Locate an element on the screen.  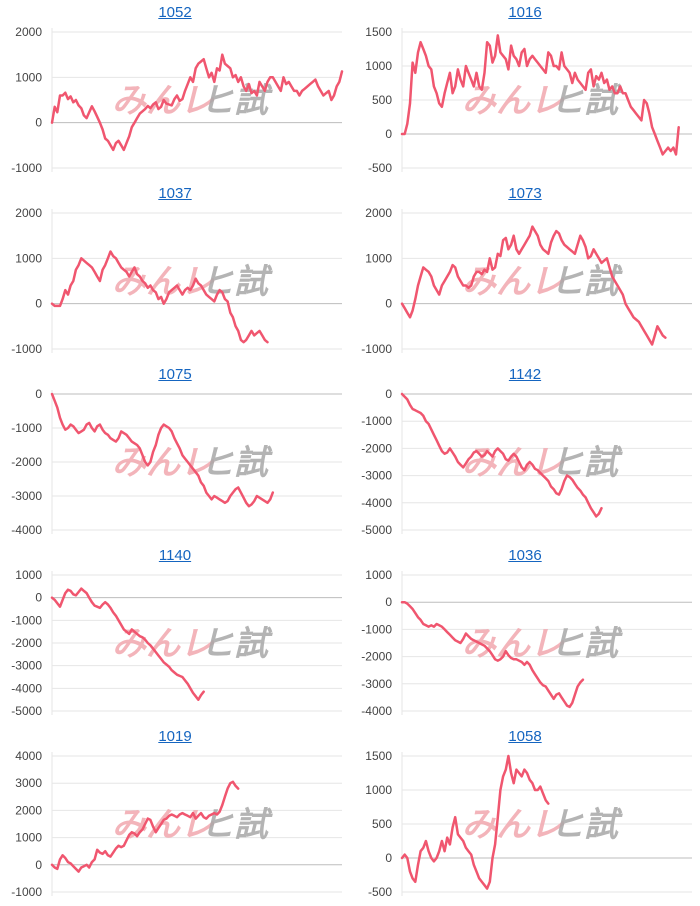
chart-title-link: 1142 is located at coordinates (525, 374).